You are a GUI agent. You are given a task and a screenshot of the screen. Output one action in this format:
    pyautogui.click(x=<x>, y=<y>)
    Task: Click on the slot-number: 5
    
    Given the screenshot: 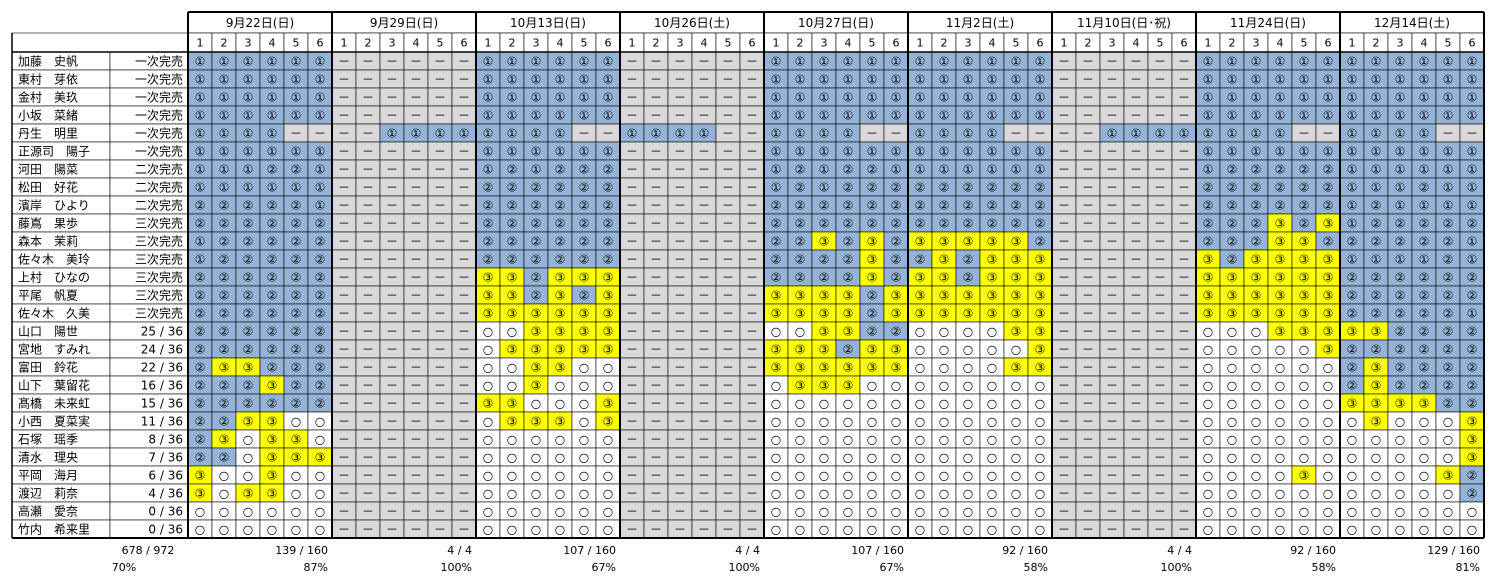 What is the action you would take?
    pyautogui.click(x=1448, y=43)
    